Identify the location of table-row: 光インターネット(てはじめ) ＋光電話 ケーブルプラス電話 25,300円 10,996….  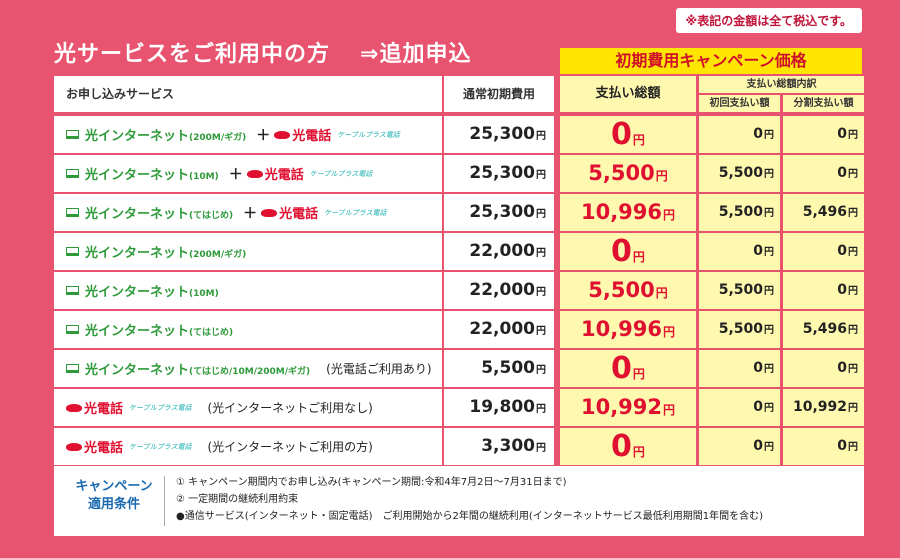
(459, 212).